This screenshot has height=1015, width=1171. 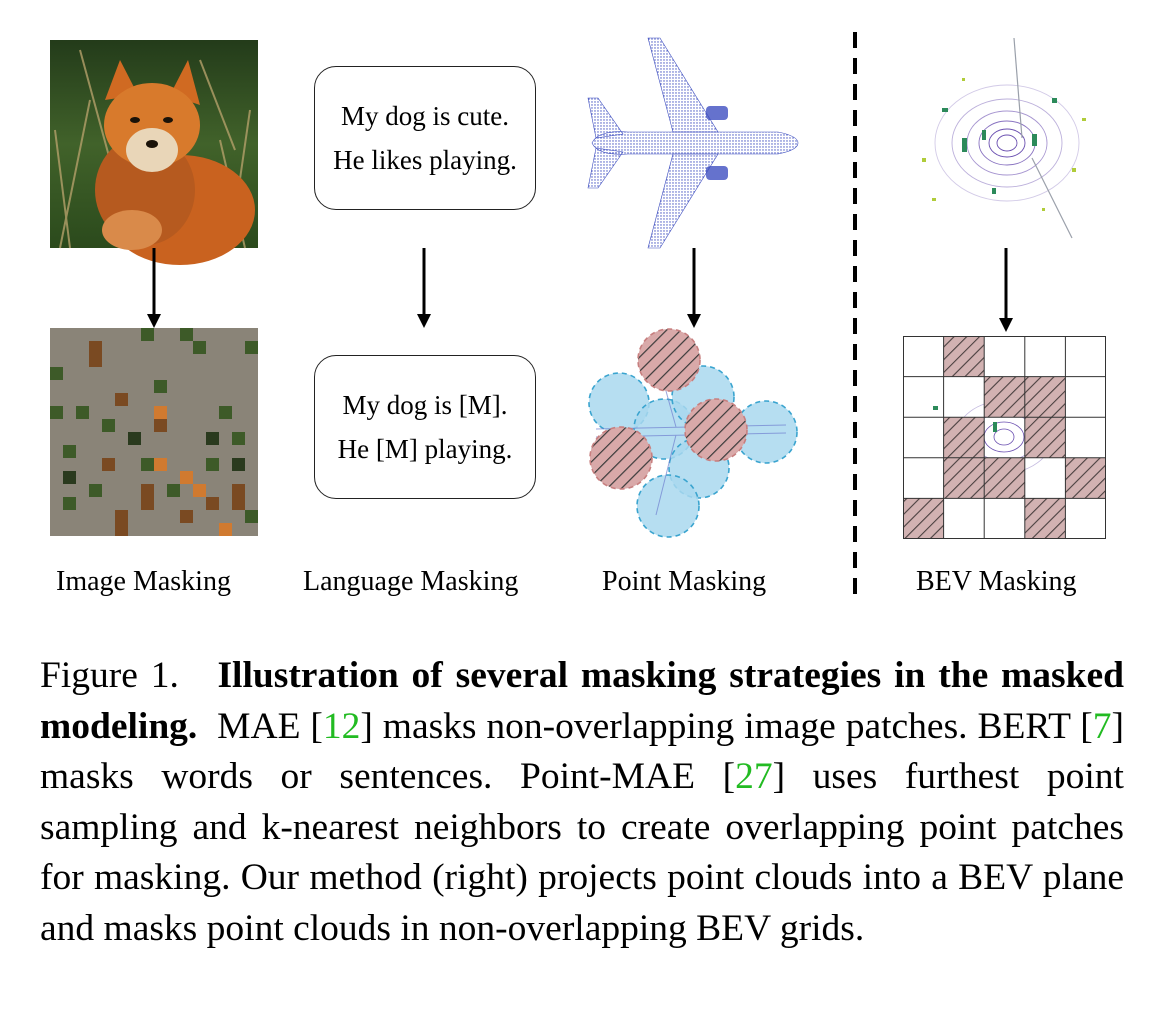 What do you see at coordinates (425, 427) in the screenshot?
I see `masked-sentence-box: My dog is [M]. He [M] playing.` at bounding box center [425, 427].